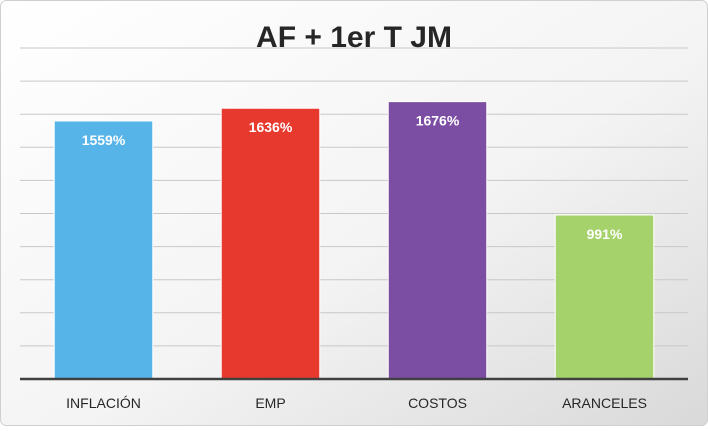 This screenshot has height=431, width=708. What do you see at coordinates (438, 121) in the screenshot?
I see `data-label: 1676%` at bounding box center [438, 121].